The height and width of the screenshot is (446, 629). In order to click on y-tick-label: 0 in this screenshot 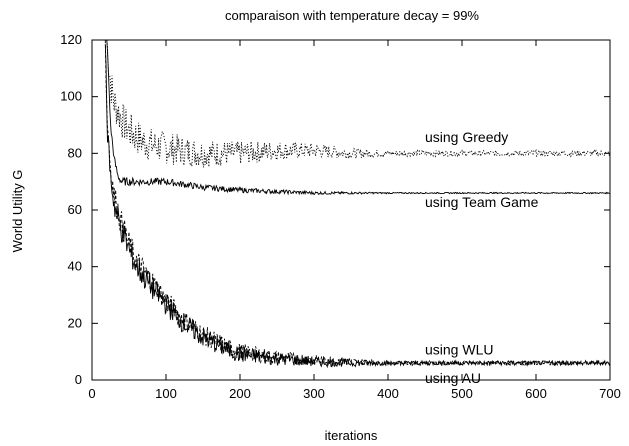, I will do `click(78, 379)`.